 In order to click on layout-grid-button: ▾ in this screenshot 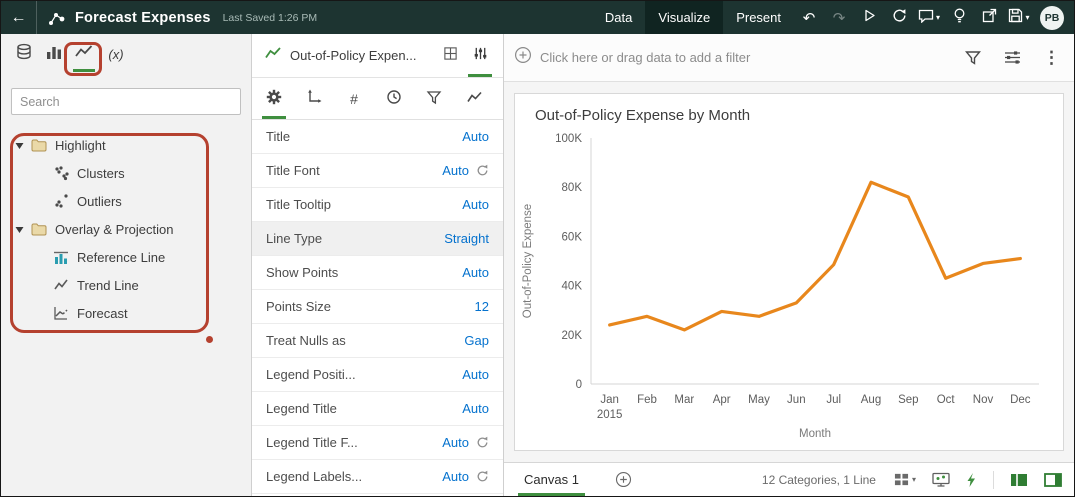, I will do `click(905, 479)`.